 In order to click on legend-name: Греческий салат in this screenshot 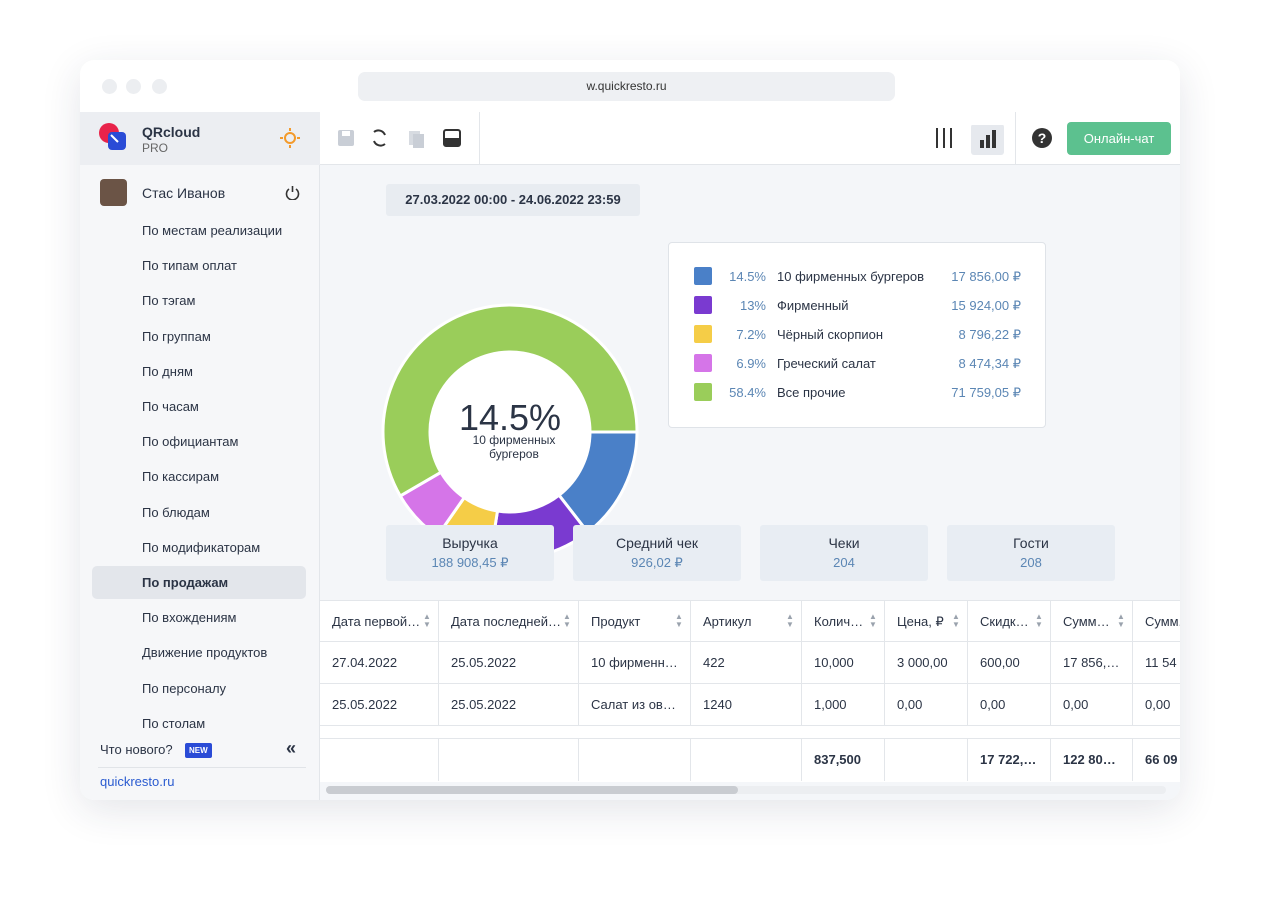, I will do `click(826, 363)`.